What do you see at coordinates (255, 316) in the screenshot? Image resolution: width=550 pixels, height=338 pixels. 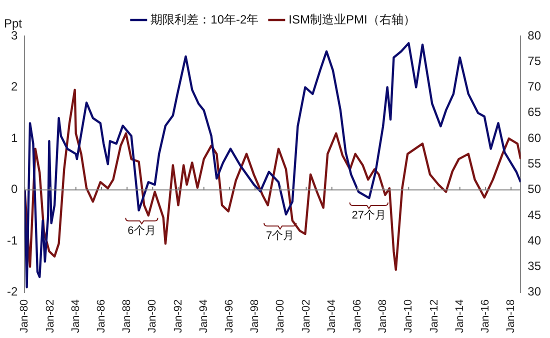 I see `x-tick-label: Jan-98` at bounding box center [255, 316].